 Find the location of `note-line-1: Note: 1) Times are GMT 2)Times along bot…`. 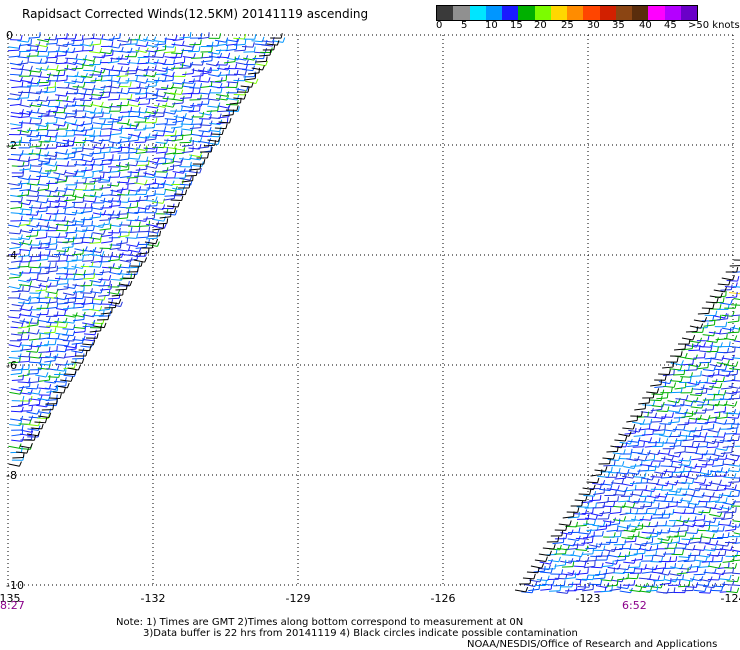

note-line-1: Note: 1) Times are GMT 2)Times along bot… is located at coordinates (320, 622).